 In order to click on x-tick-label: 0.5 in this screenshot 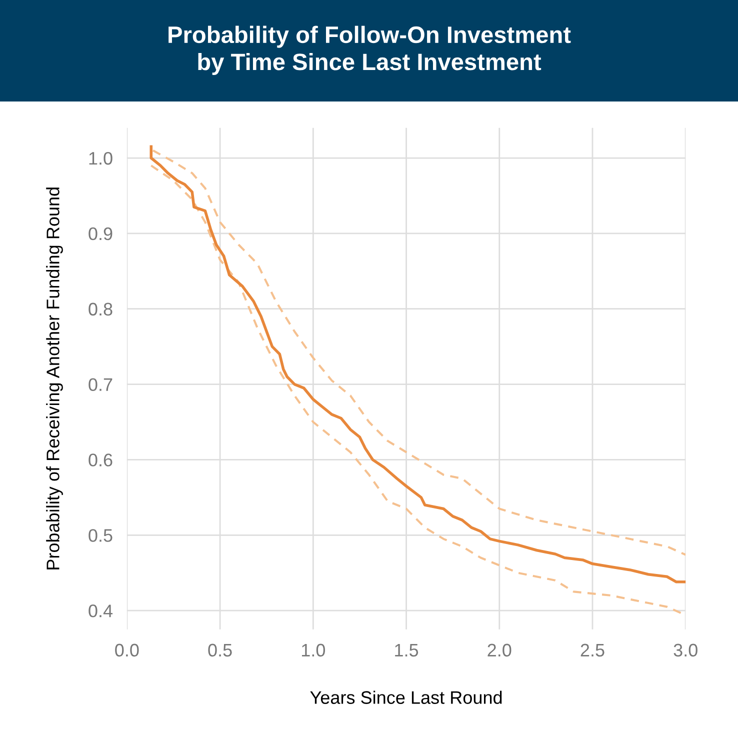, I will do `click(220, 650)`.